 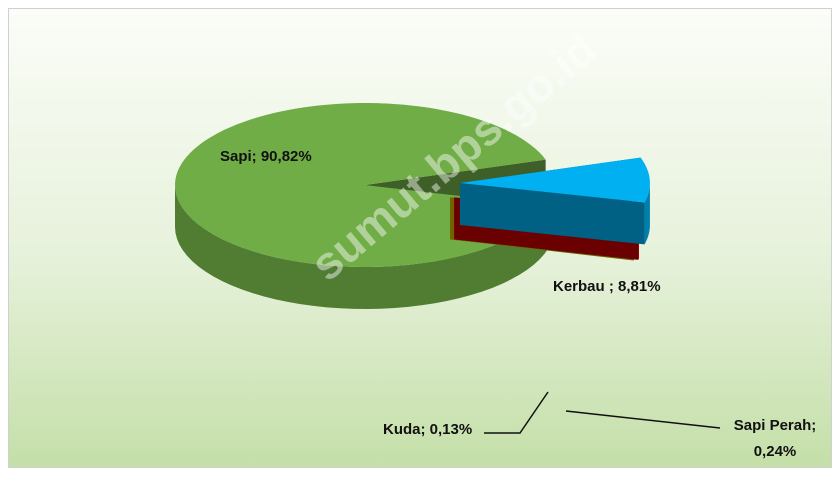 What do you see at coordinates (428, 429) in the screenshot?
I see `data-label: Kuda; 0,13%` at bounding box center [428, 429].